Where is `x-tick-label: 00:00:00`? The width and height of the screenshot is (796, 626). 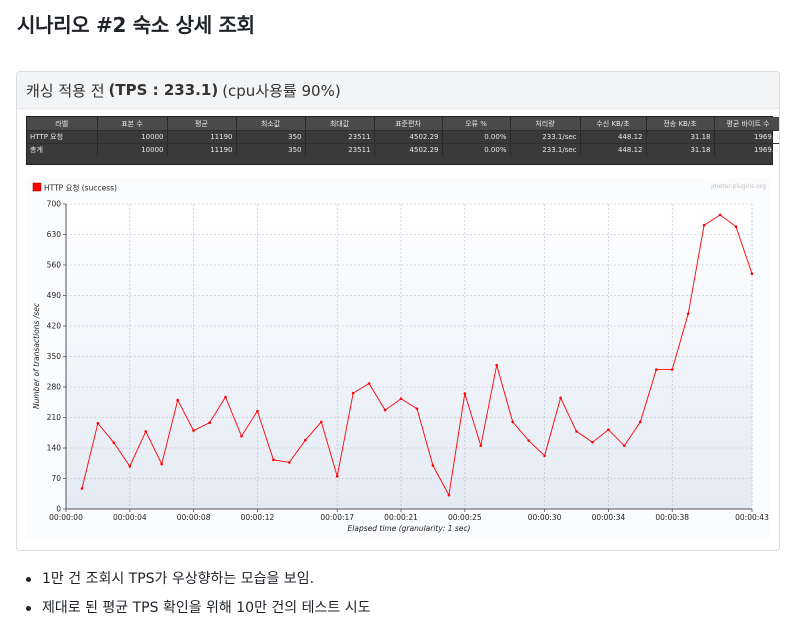
x-tick-label: 00:00:00 is located at coordinates (66, 517).